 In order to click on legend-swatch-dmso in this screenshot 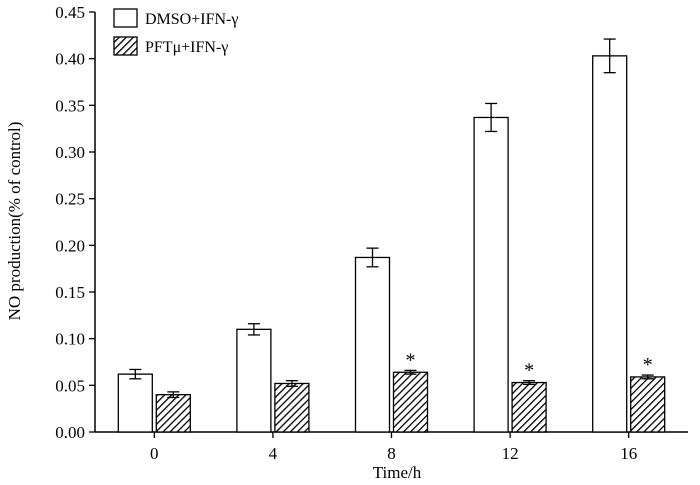, I will do `click(125, 18)`.